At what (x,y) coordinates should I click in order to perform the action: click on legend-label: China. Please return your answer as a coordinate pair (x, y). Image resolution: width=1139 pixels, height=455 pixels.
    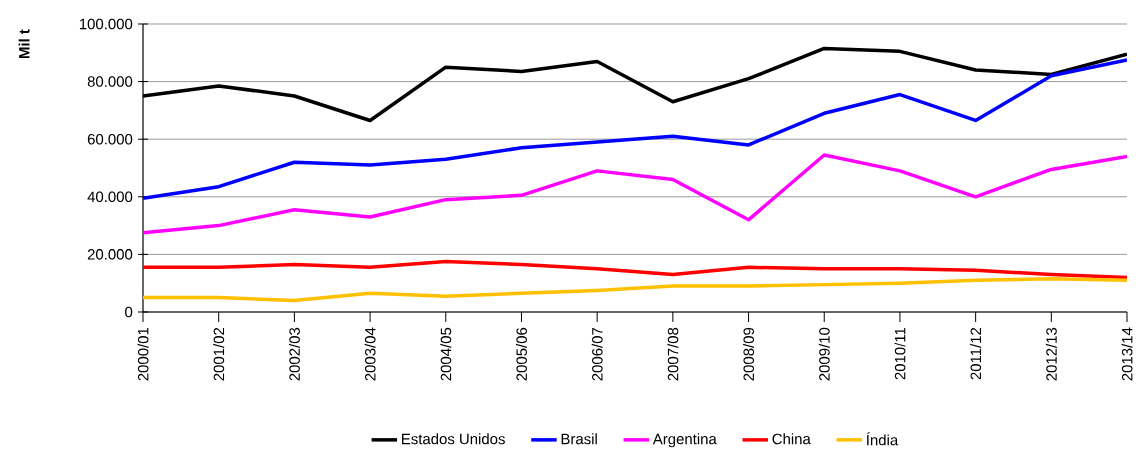
    Looking at the image, I should click on (791, 439).